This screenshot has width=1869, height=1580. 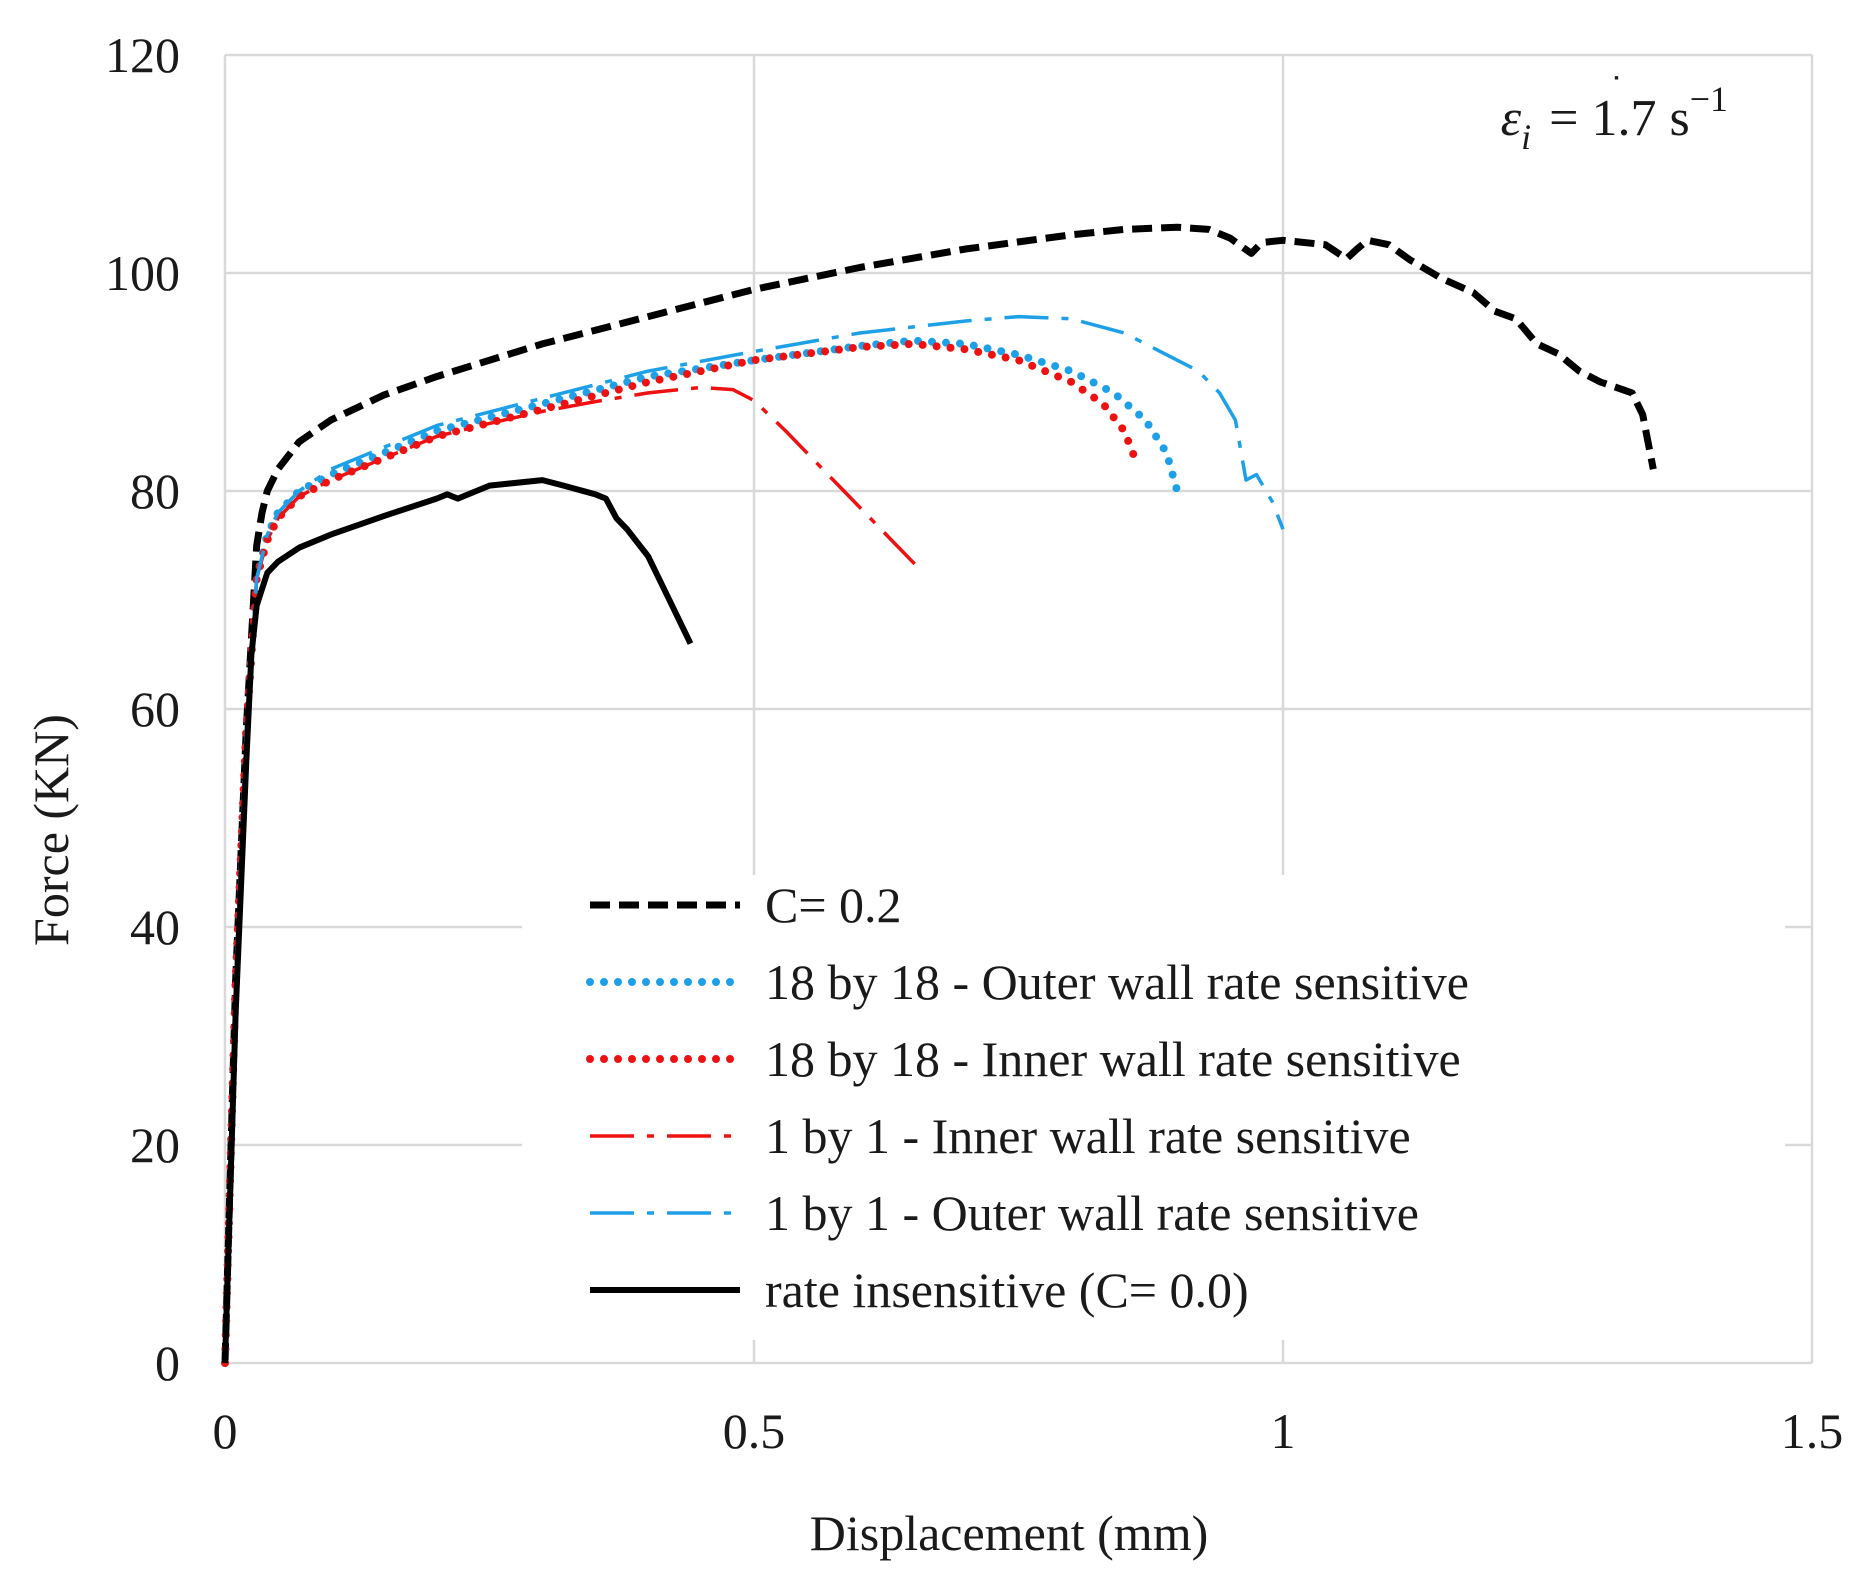 What do you see at coordinates (1092, 1213) in the screenshot?
I see `legend-label-4: 1 by 1 - Outer wall rate sensitive` at bounding box center [1092, 1213].